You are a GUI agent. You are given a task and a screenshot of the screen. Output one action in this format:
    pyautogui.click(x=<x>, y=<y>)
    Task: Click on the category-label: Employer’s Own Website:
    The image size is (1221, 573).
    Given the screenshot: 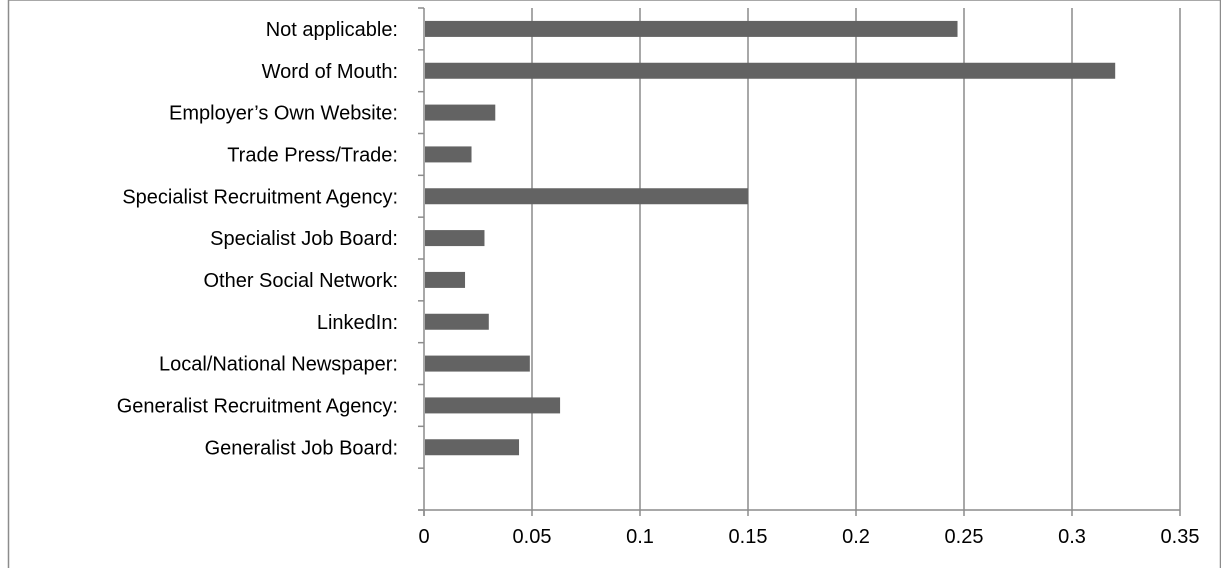 What is the action you would take?
    pyautogui.click(x=283, y=114)
    